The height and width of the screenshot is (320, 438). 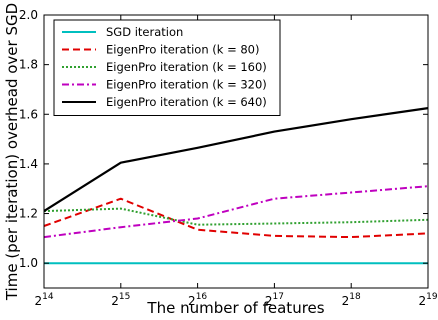 I want to click on legend-label-3: EigenPro iteration (k = 320), so click(x=186, y=85).